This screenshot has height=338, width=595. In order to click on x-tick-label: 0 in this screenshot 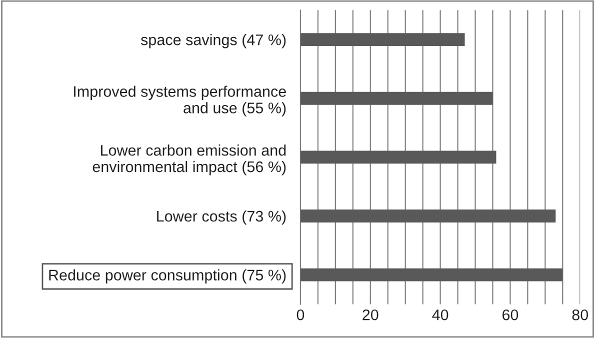, I will do `click(300, 314)`.